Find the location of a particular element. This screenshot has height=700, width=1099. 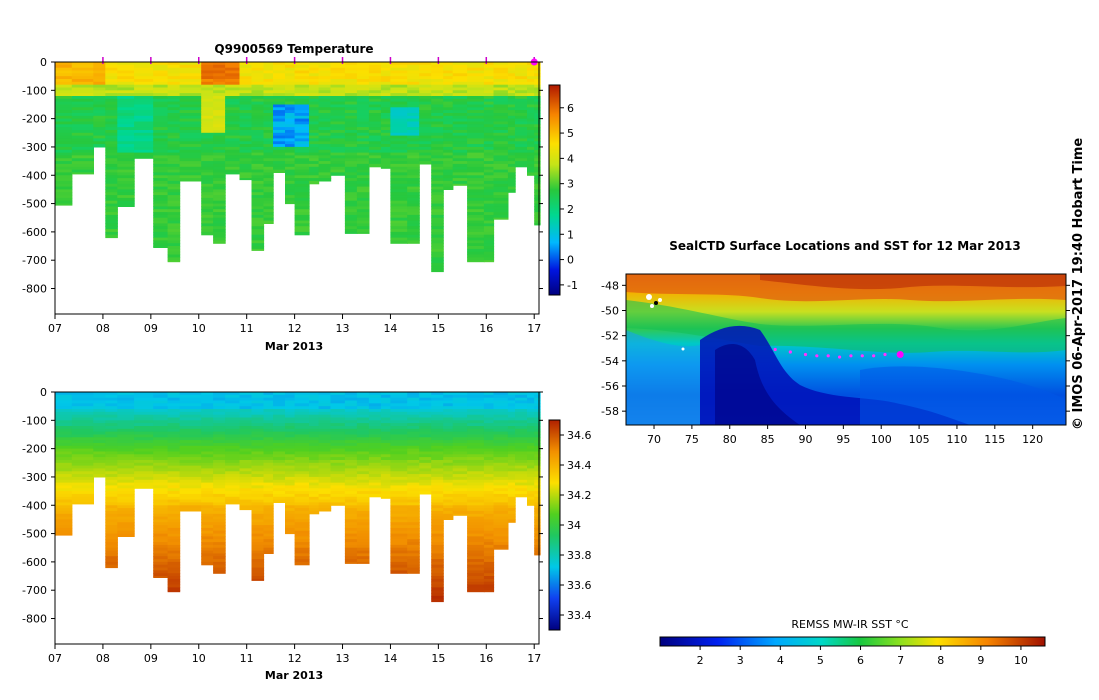

track-point is located at coordinates (817, 356).